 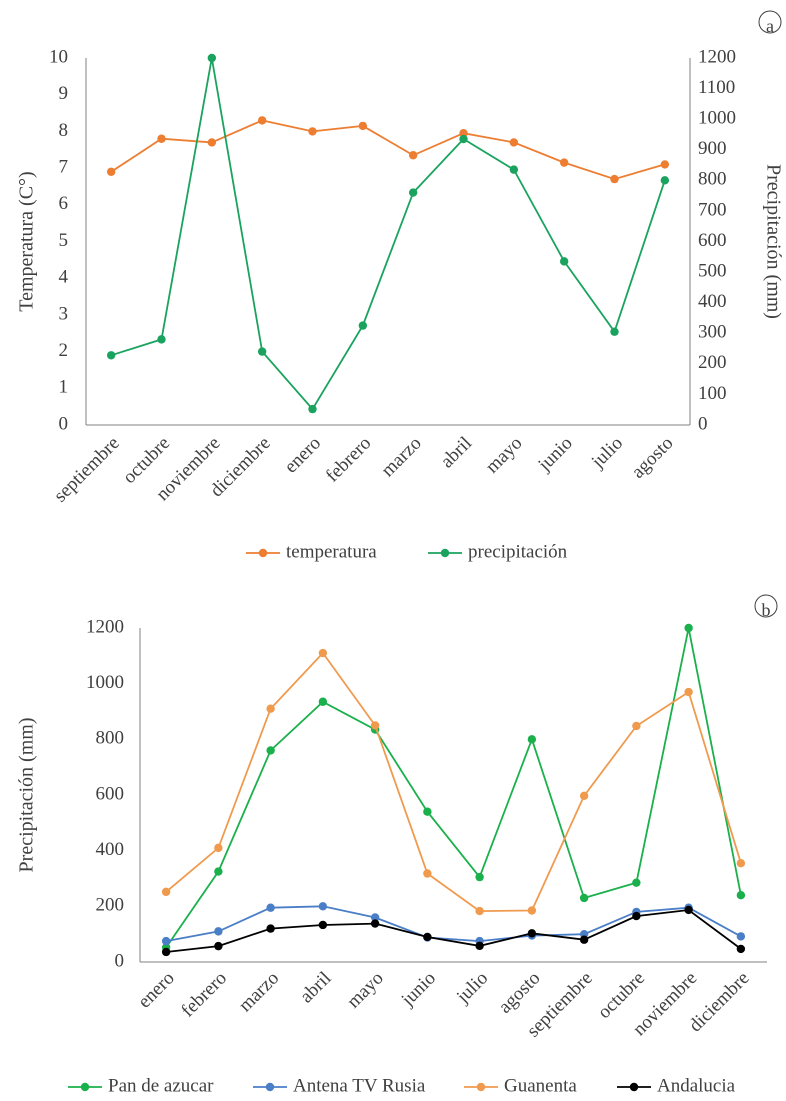 What do you see at coordinates (64, 313) in the screenshot?
I see `chart-a-left-tick-label: 3` at bounding box center [64, 313].